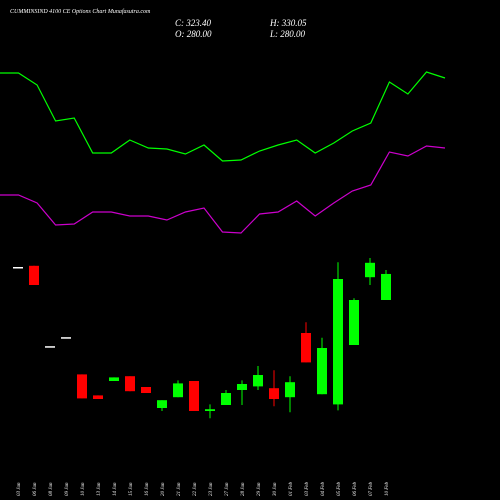 This screenshot has height=500, width=500. Describe the element at coordinates (131, 489) in the screenshot. I see `x-tick-label: 15 Jan` at that location.